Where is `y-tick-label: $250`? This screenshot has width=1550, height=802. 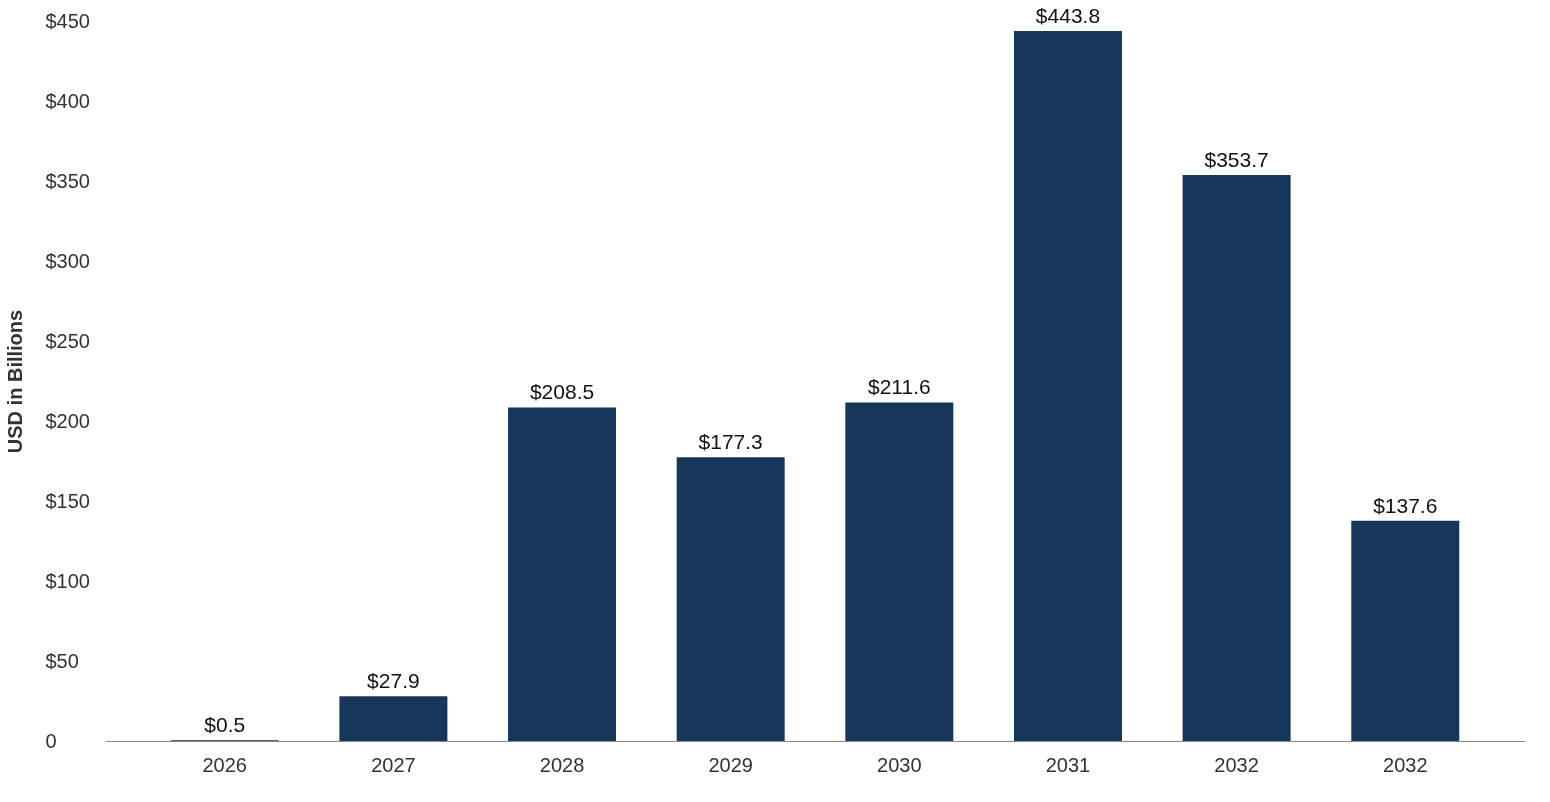
y-tick-label: $250 is located at coordinates (67, 340).